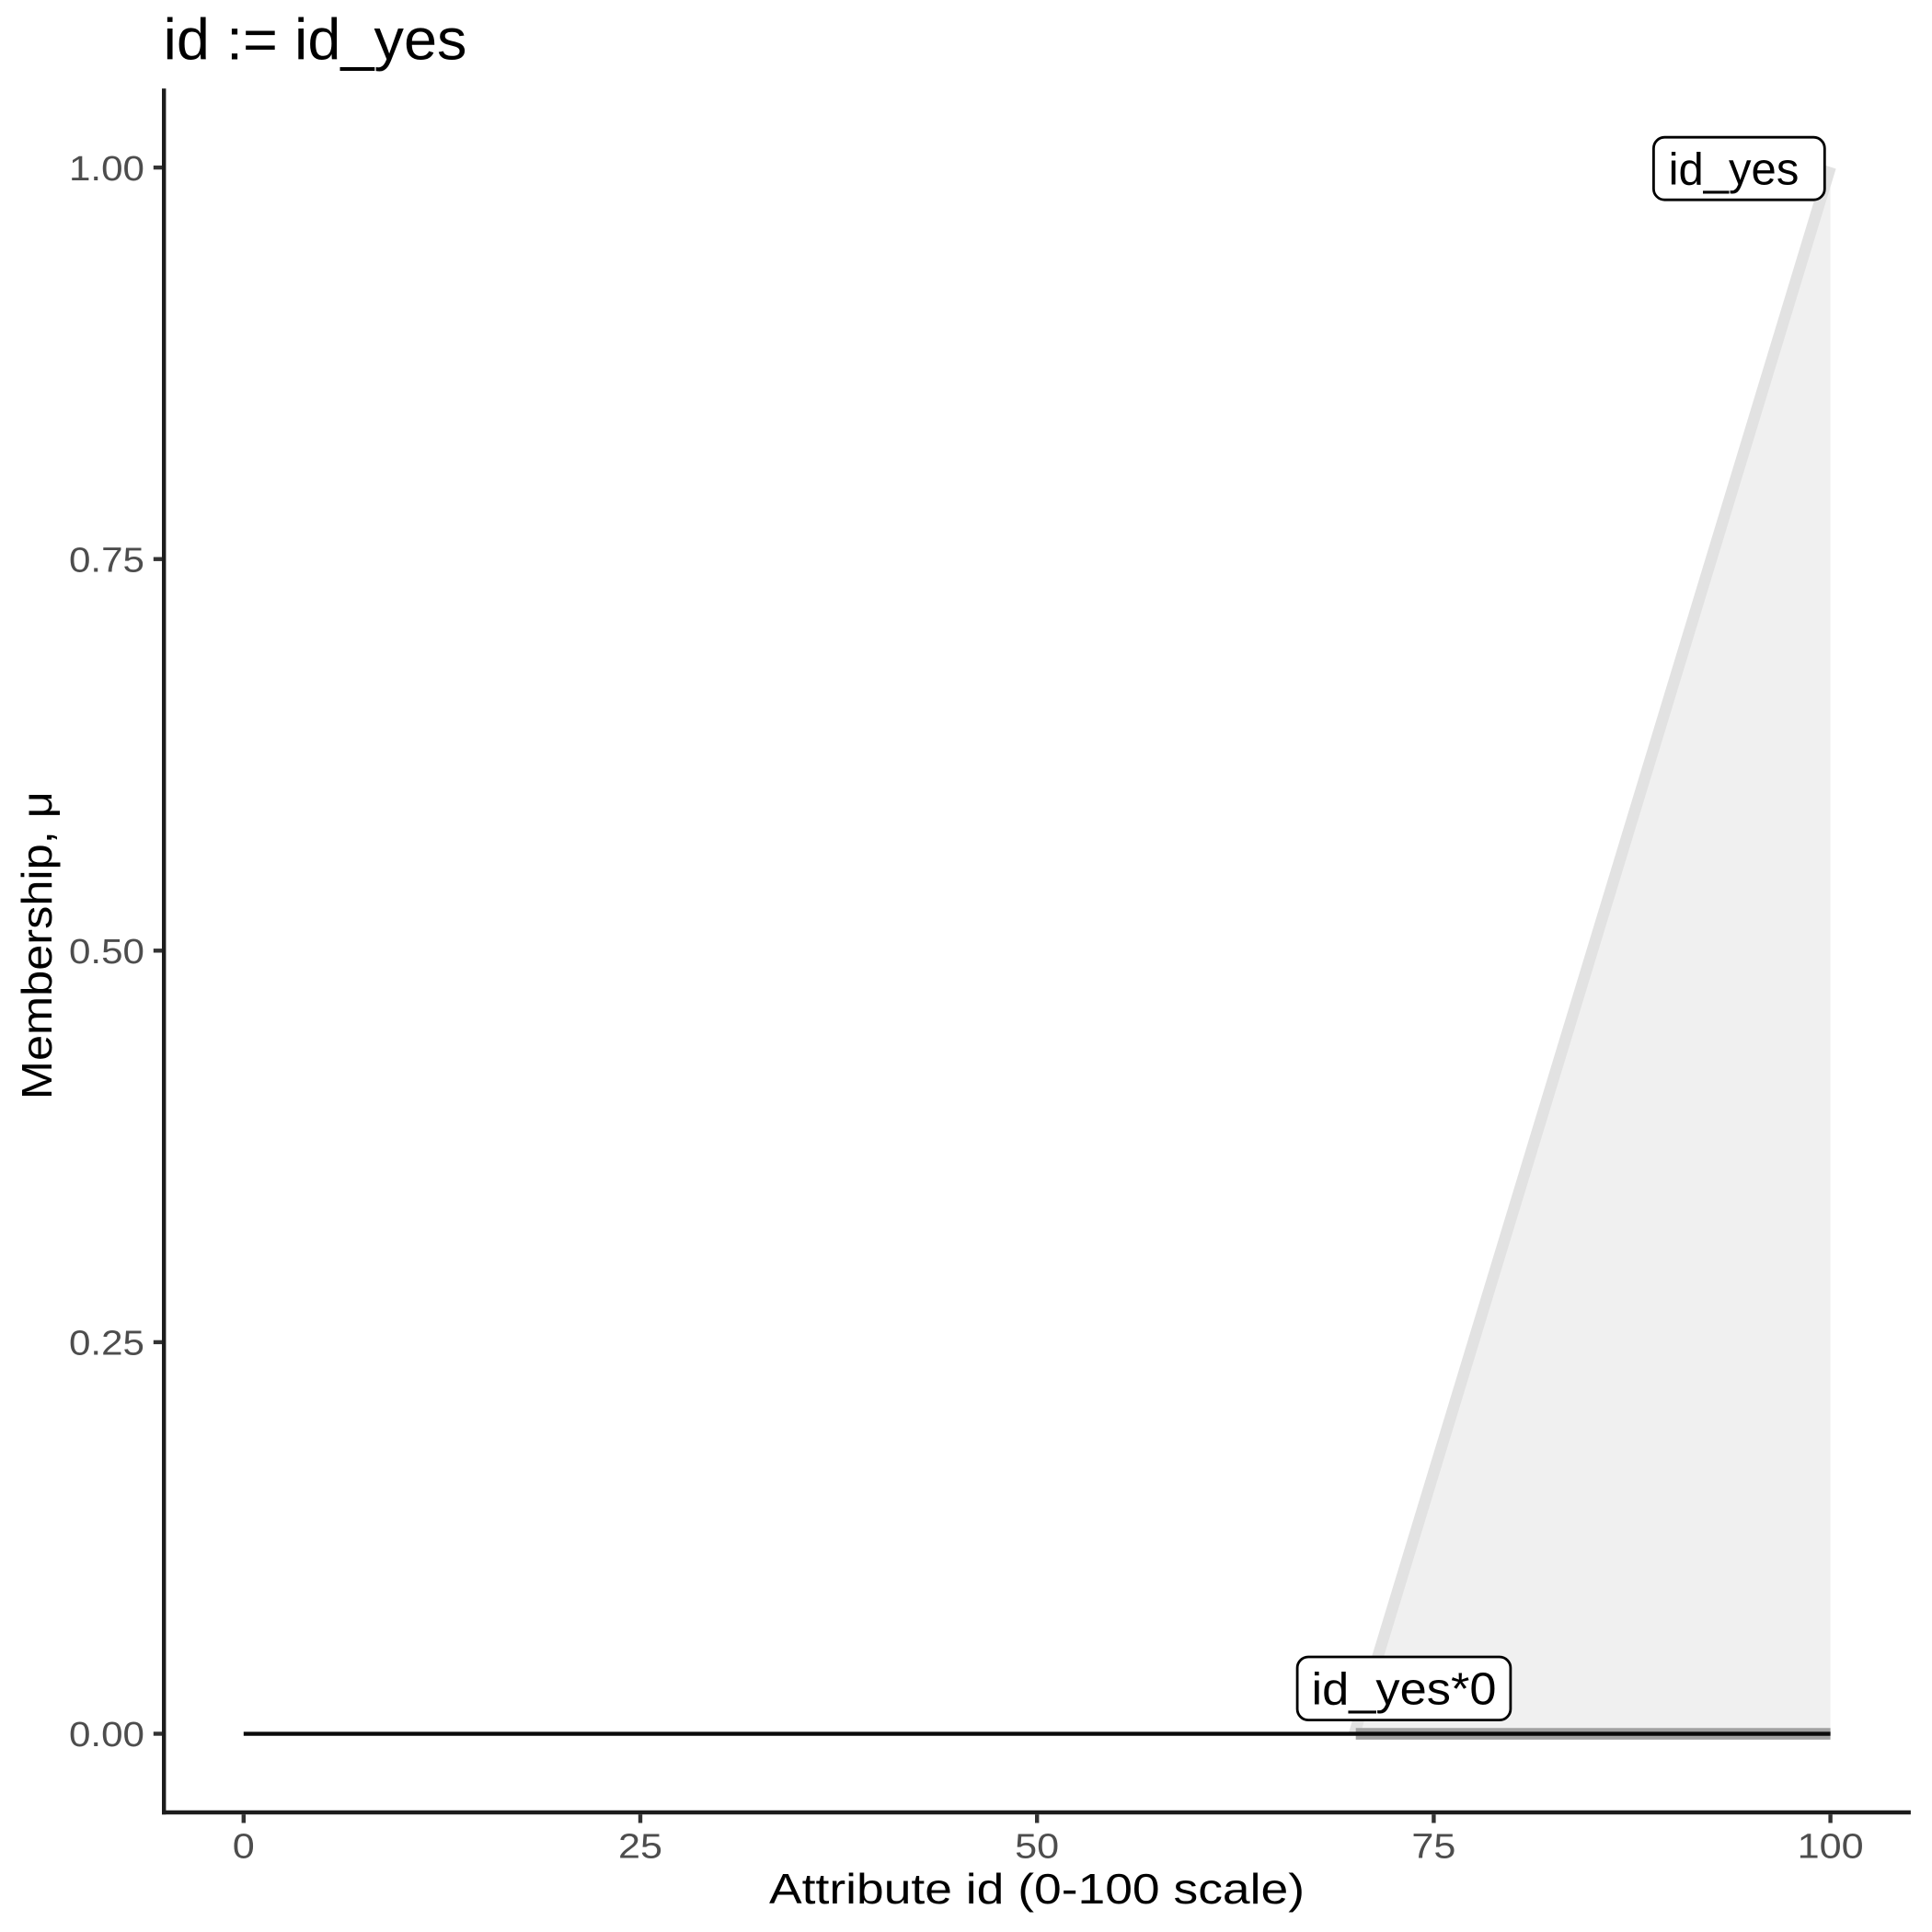 The width and height of the screenshot is (1932, 1932). I want to click on svg-text: 100, so click(1831, 1847).